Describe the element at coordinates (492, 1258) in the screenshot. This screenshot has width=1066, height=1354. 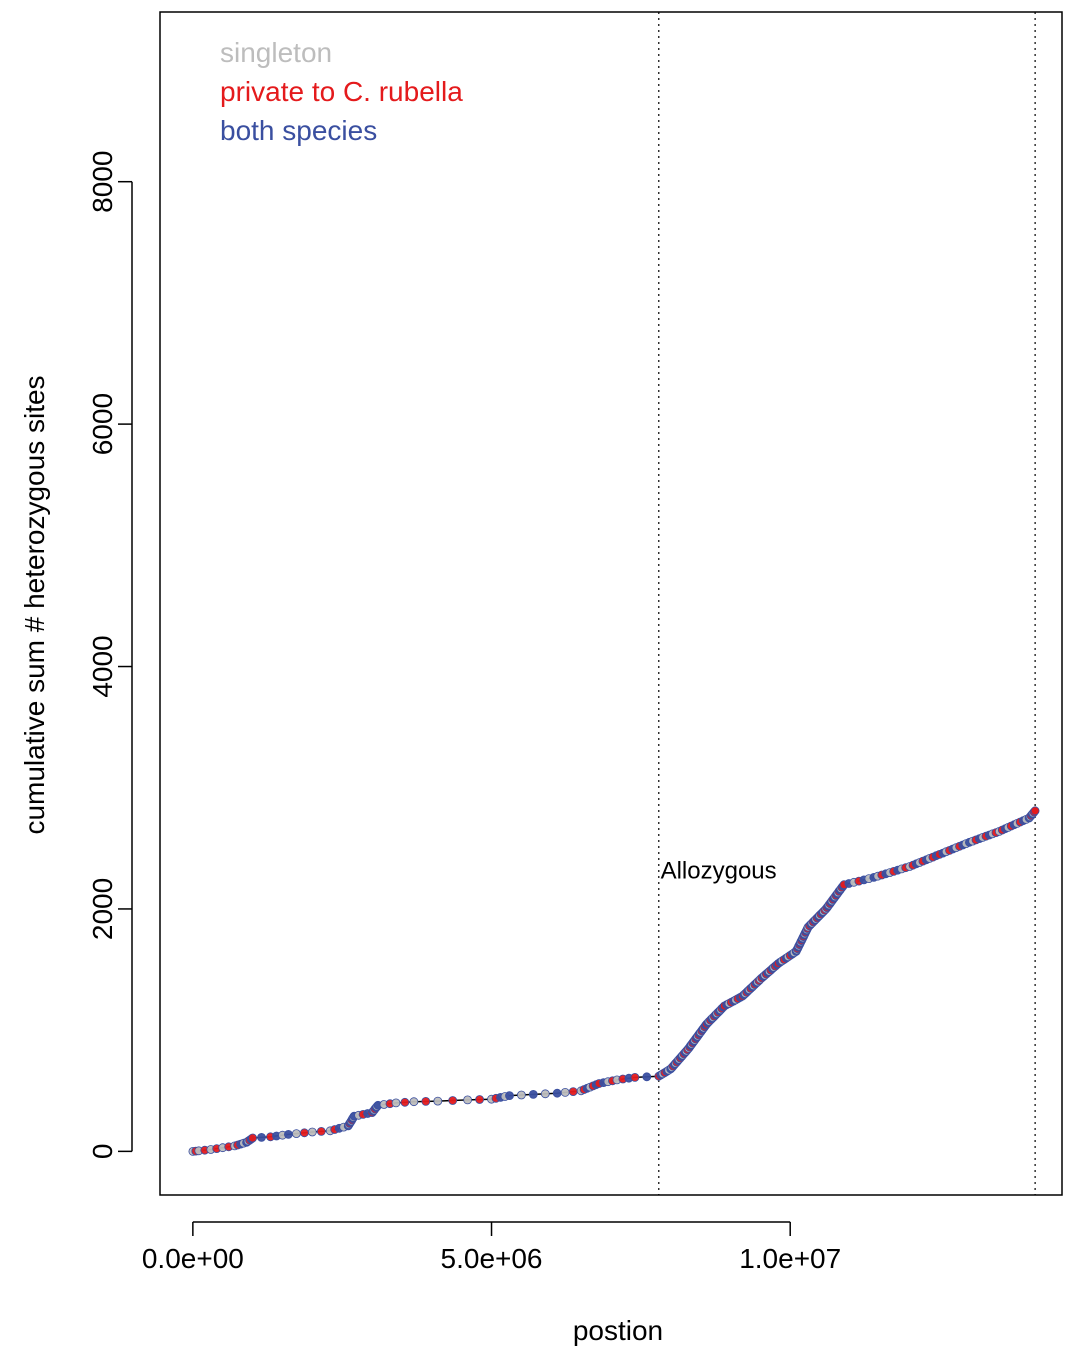
I see `x-tick-label: 5.0e+06` at that location.